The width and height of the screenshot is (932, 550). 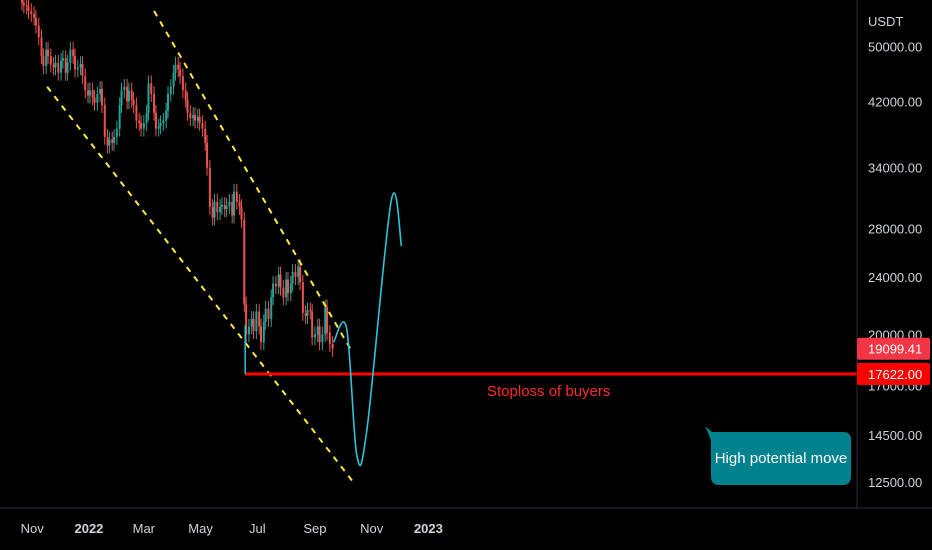 I want to click on currency-label: USDT, so click(x=885, y=21).